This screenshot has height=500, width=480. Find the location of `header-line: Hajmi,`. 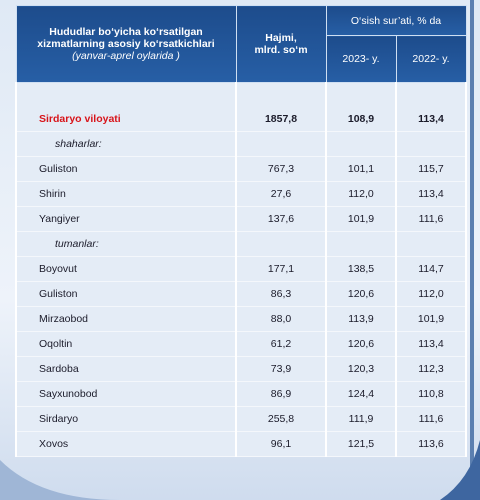

header-line: Hajmi, is located at coordinates (281, 38).